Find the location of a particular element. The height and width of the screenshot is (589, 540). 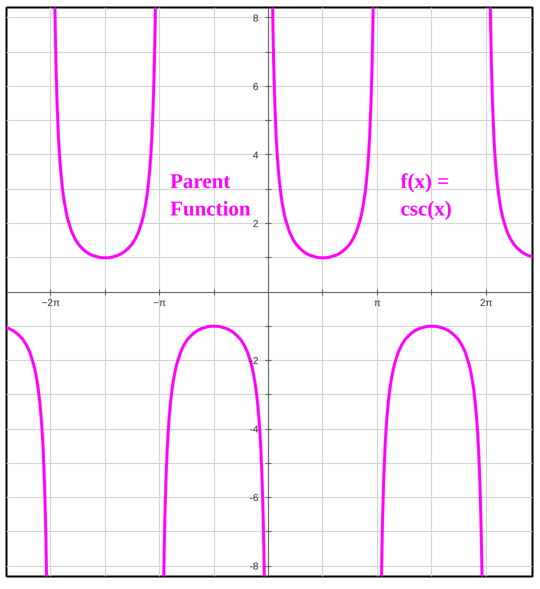

x-tick-label: −2π is located at coordinates (51, 303).